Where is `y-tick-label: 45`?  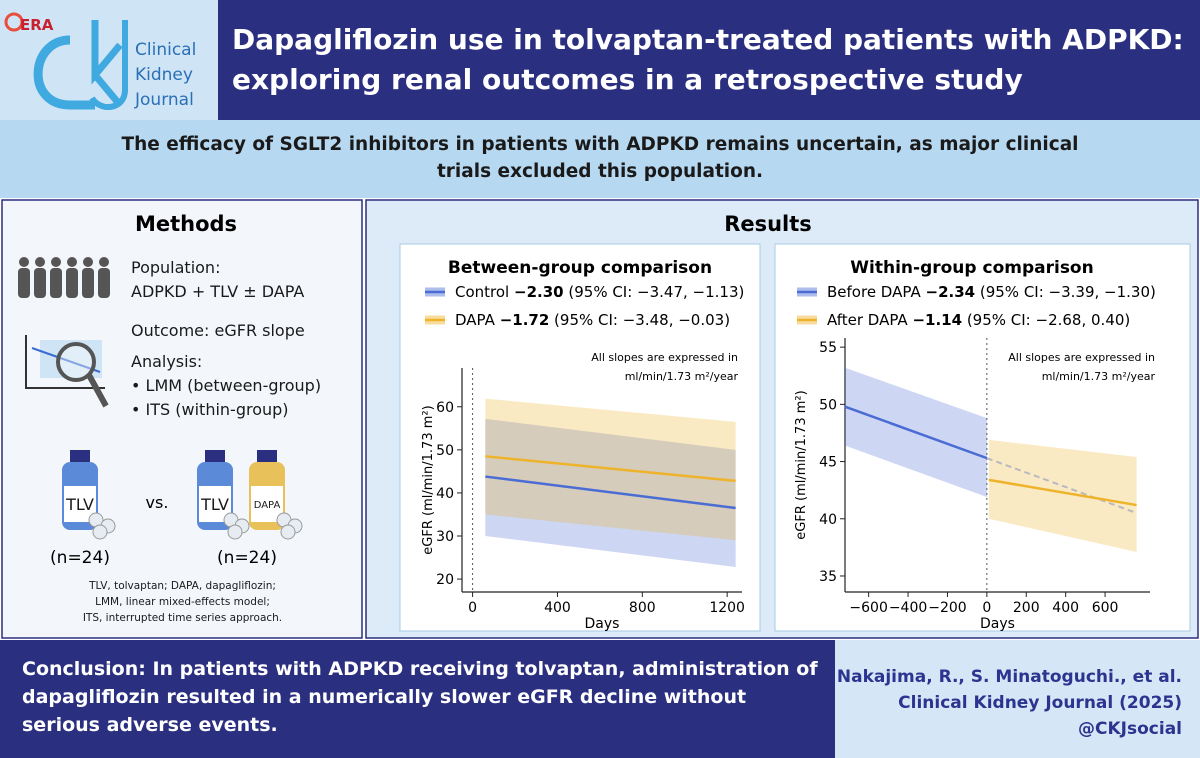 y-tick-label: 45 is located at coordinates (828, 463).